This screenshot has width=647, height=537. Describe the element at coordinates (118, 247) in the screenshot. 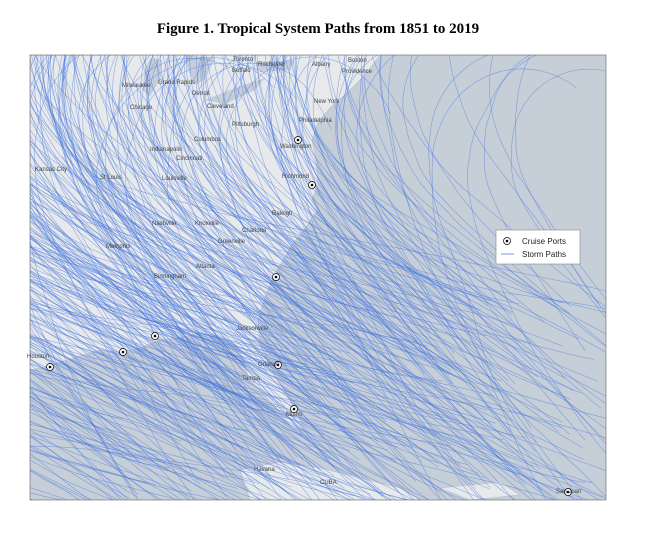

I see `city-label: Memphis` at that location.